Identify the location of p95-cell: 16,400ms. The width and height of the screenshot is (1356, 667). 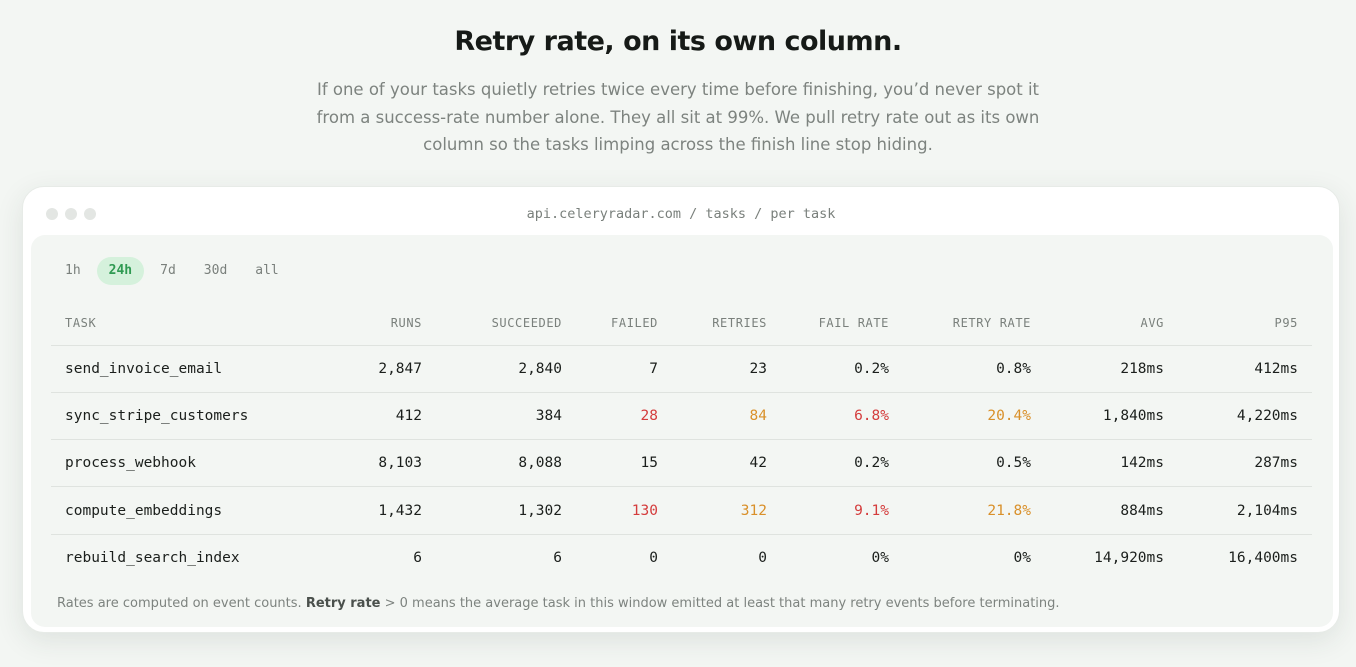
(1263, 558).